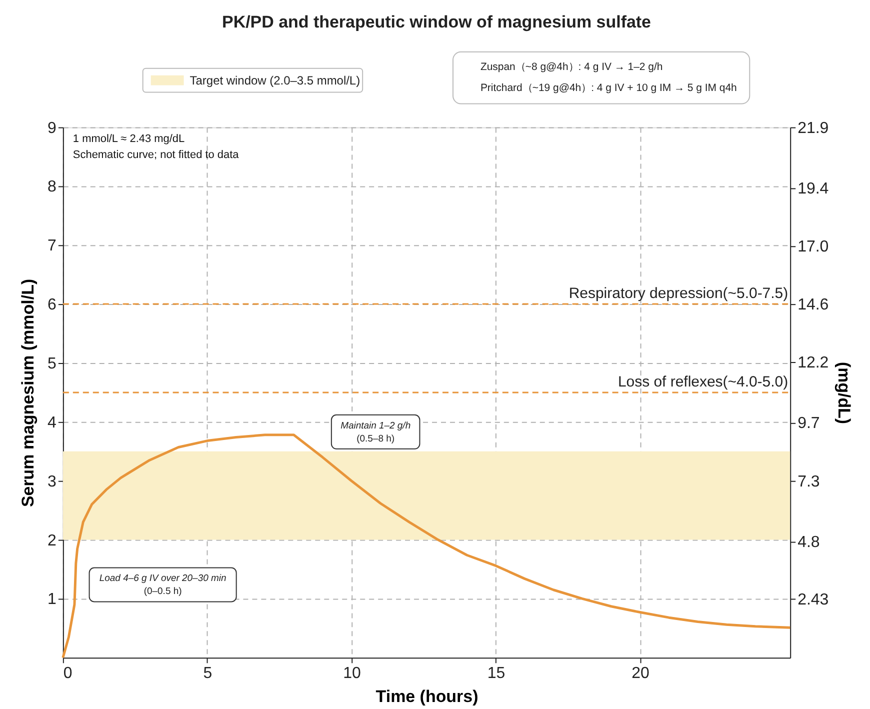  I want to click on y-tick-label: 6, so click(52, 305).